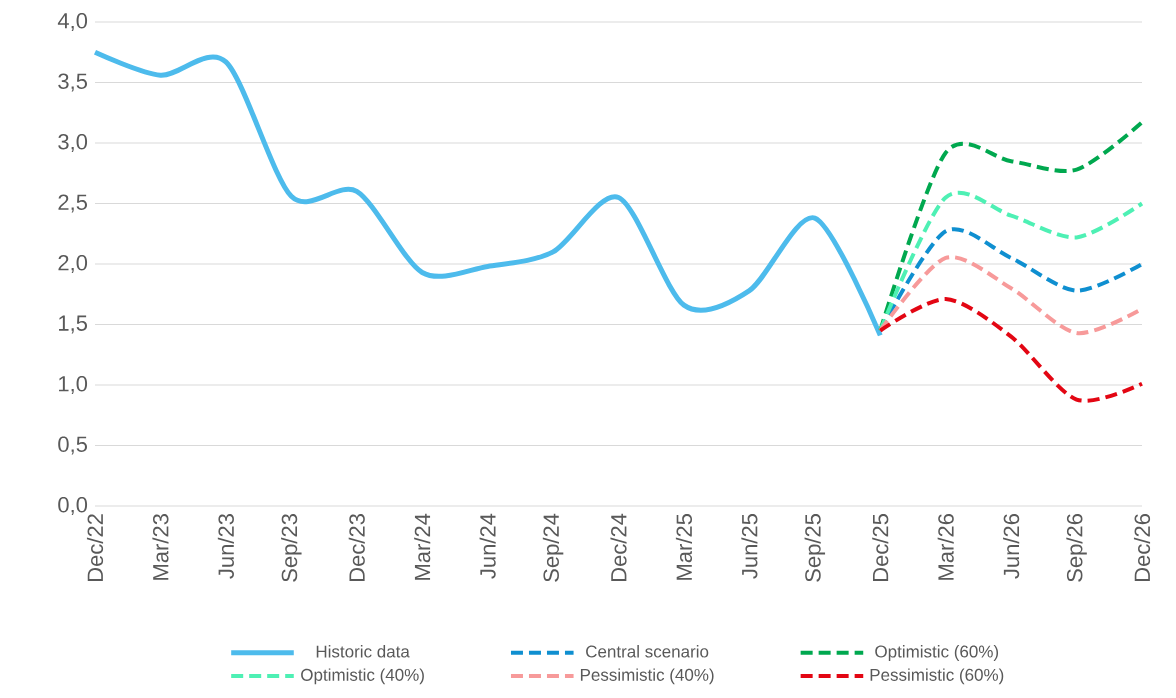 The width and height of the screenshot is (1176, 698). What do you see at coordinates (684, 547) in the screenshot?
I see `x-tick-label: Mar/25` at bounding box center [684, 547].